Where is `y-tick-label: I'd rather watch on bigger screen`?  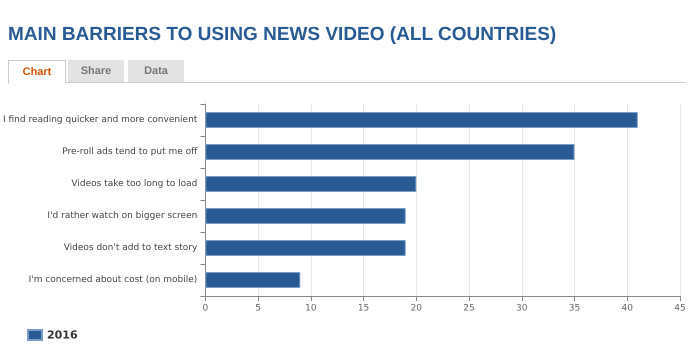 y-tick-label: I'd rather watch on bigger screen is located at coordinates (122, 216).